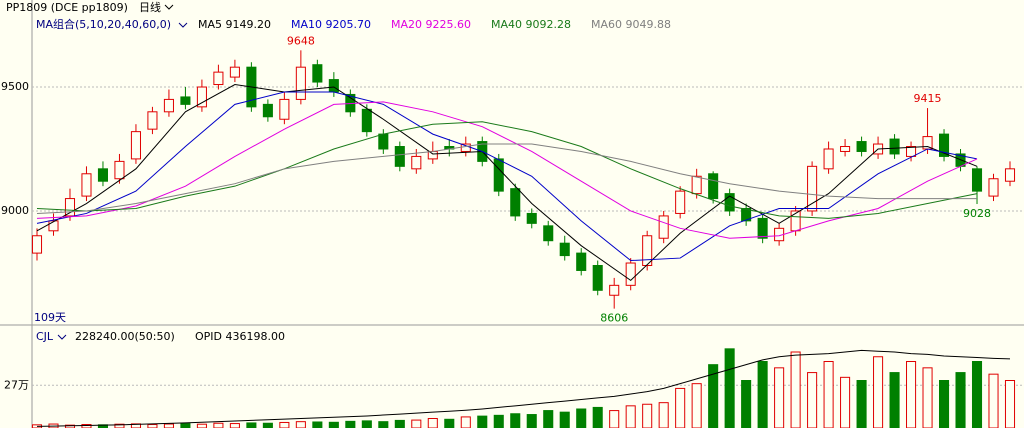 The width and height of the screenshot is (1024, 428). What do you see at coordinates (15, 210) in the screenshot?
I see `y-tick-label: 9000` at bounding box center [15, 210].